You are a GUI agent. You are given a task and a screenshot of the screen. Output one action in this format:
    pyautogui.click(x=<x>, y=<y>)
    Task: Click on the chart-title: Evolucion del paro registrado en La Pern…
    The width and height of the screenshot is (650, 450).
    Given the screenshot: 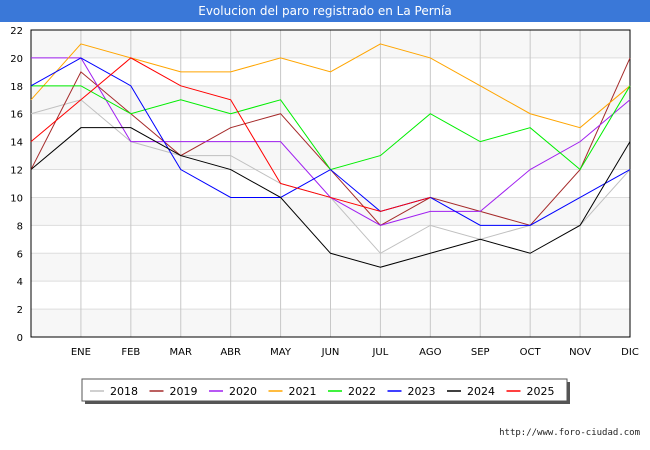 What is the action you would take?
    pyautogui.click(x=325, y=11)
    